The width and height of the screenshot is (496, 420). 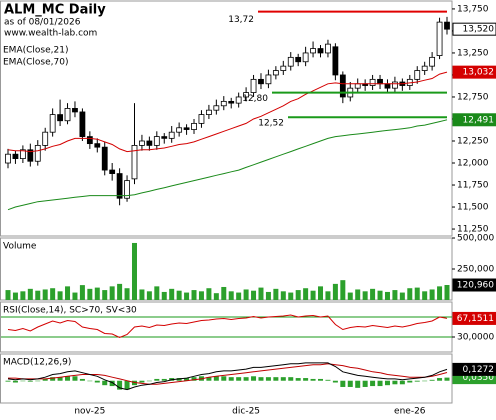 What do you see at coordinates (473, 9) in the screenshot?
I see `y-tick-label: 13,750` at bounding box center [473, 9].